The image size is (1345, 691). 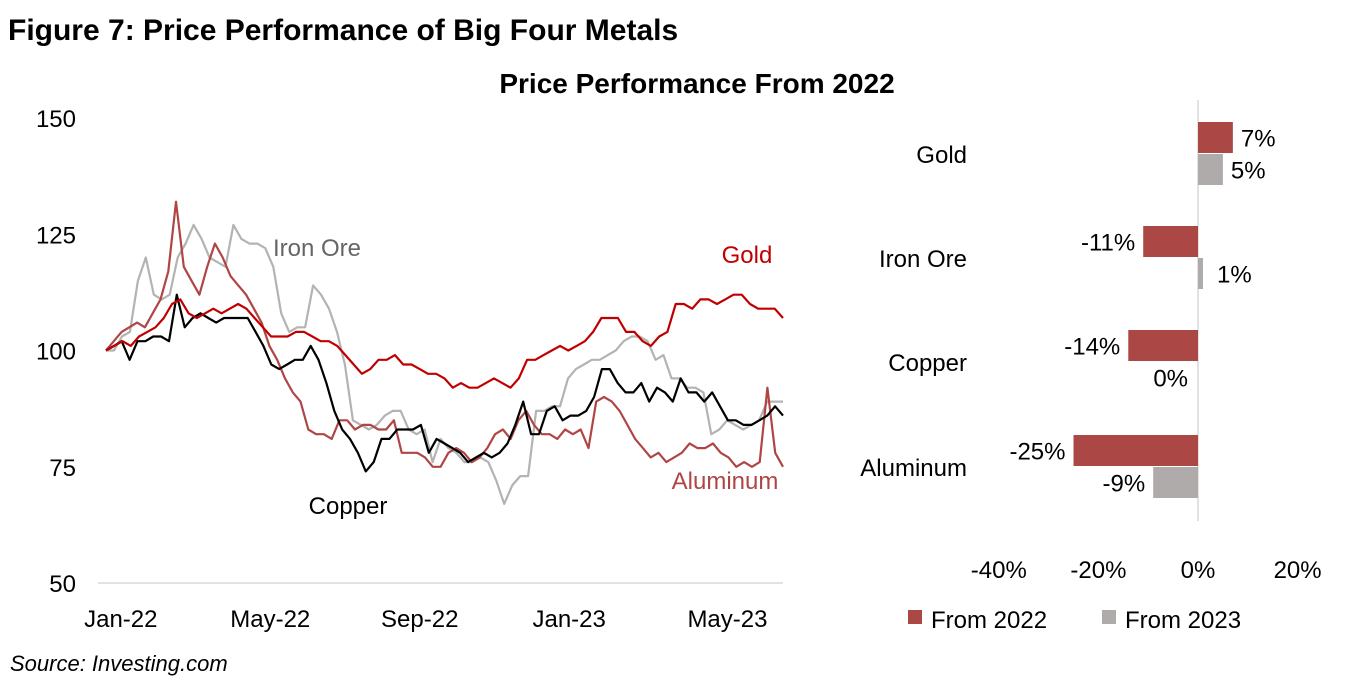 I want to click on series-label-iron-ore: Iron Ore, so click(x=317, y=248).